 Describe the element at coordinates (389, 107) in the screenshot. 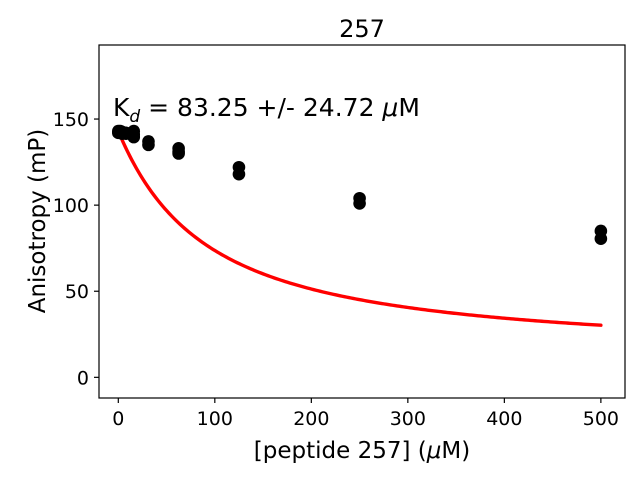

I see `kd-annotation-mu: μ` at that location.